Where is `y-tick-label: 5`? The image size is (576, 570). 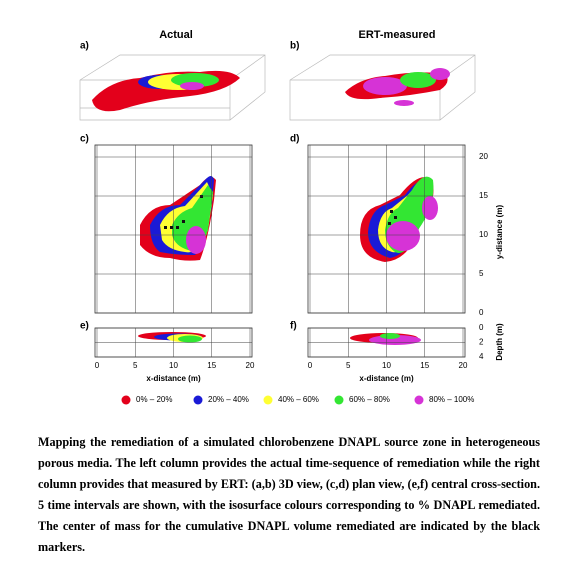
y-tick-label: 5 is located at coordinates (481, 273).